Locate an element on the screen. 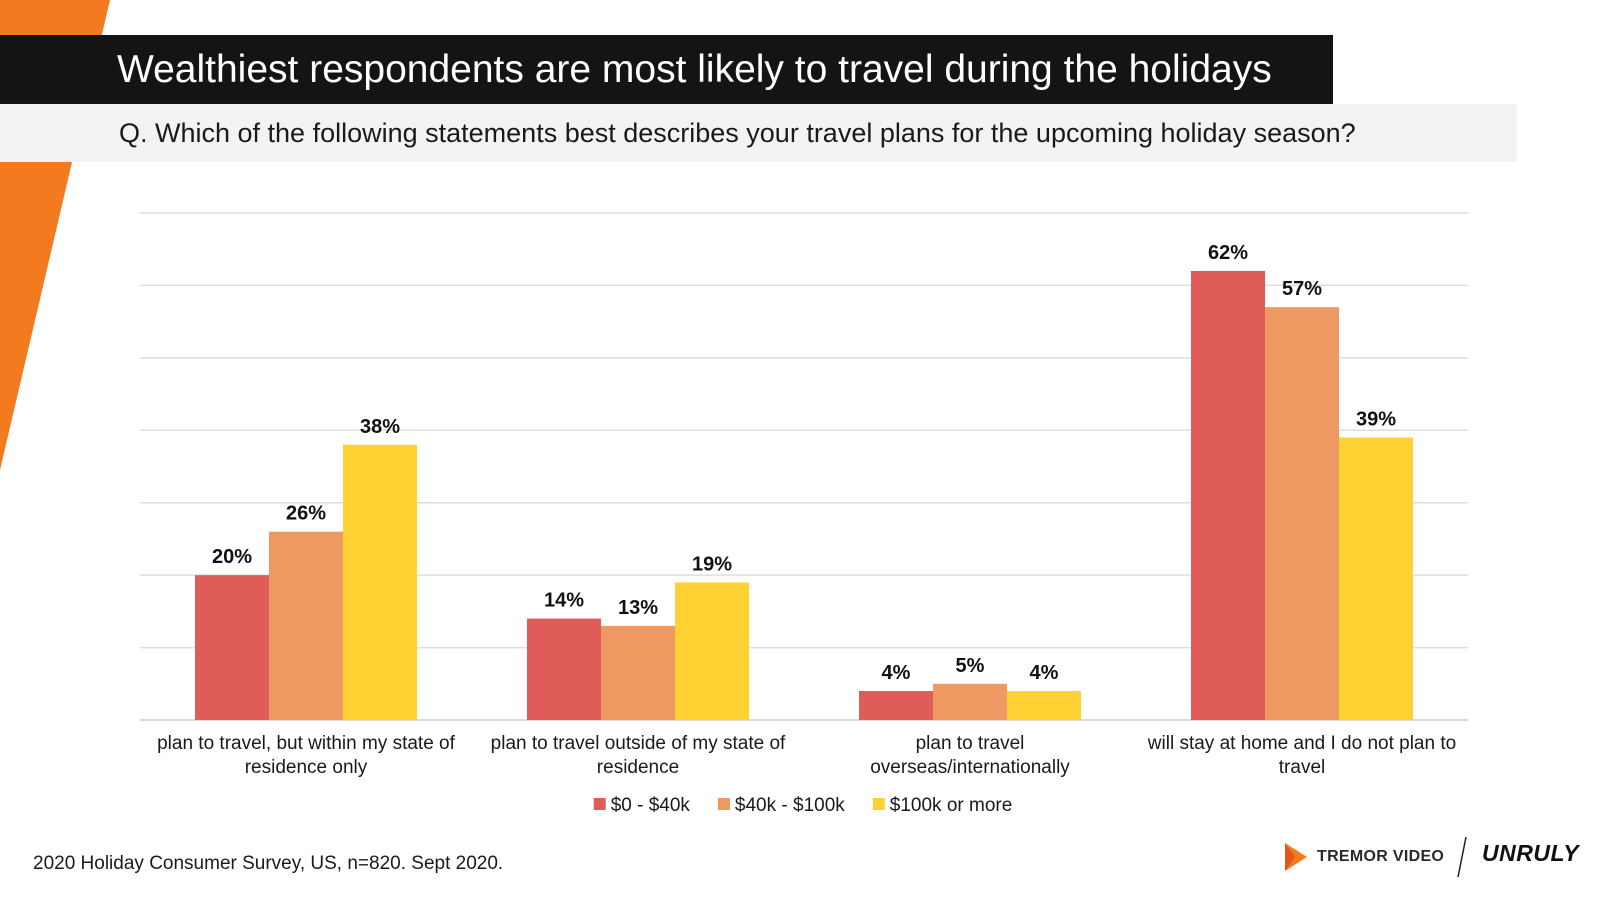  category-label: residence only is located at coordinates (306, 767).